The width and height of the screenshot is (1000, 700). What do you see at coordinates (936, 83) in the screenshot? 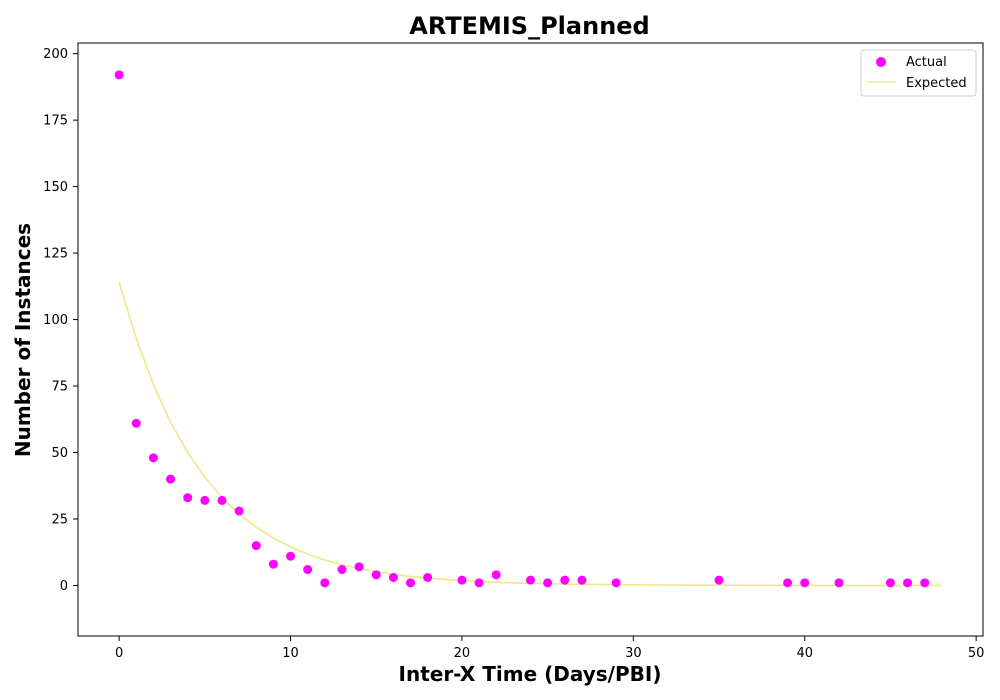
I see `legend-expected-label: Expected` at bounding box center [936, 83].